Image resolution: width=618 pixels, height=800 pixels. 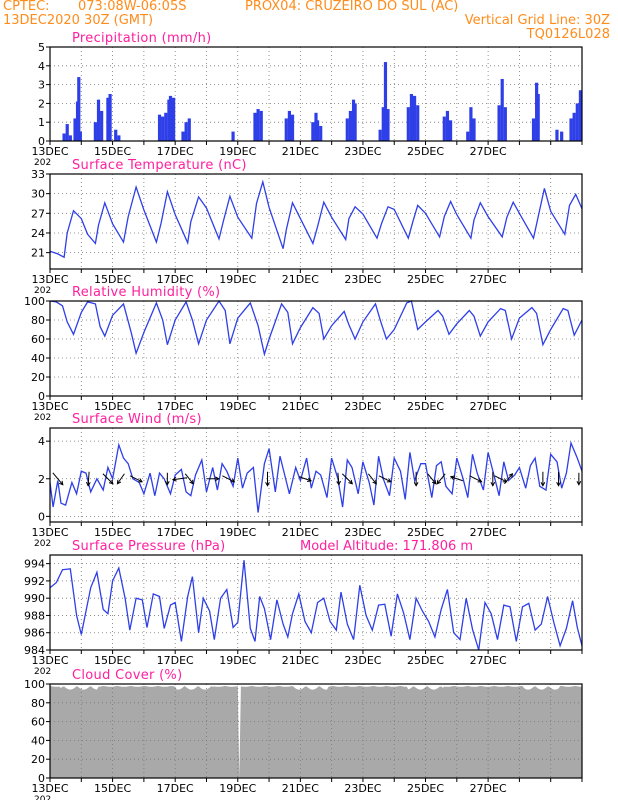 I want to click on cloud-cover-area, so click(x=316, y=731).